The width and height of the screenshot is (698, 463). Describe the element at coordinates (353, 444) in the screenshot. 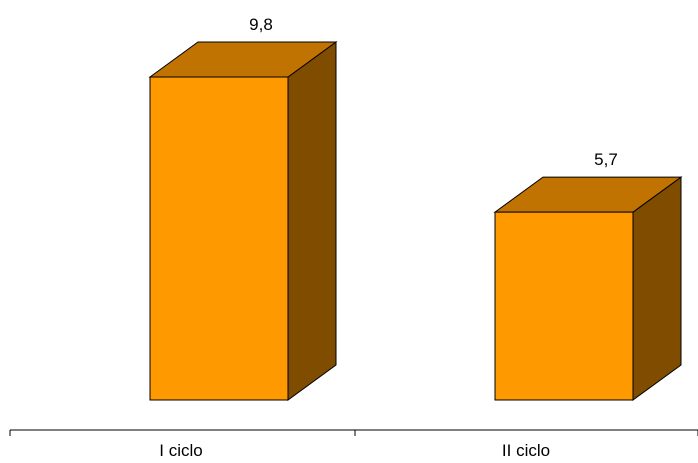

I see `x-axis: I ciclo II ciclo` at that location.